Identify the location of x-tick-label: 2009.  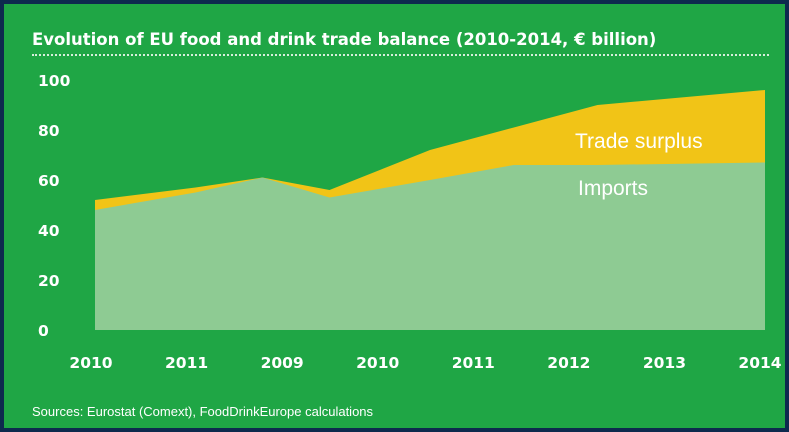
(282, 363).